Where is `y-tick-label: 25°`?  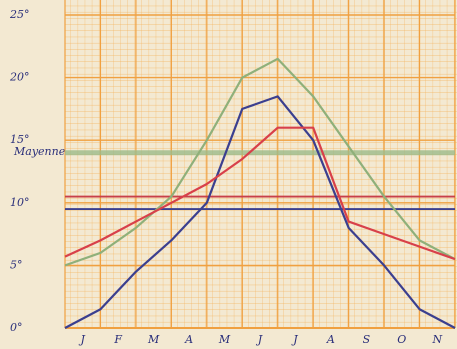
y-tick-label: 25° is located at coordinates (19, 14).